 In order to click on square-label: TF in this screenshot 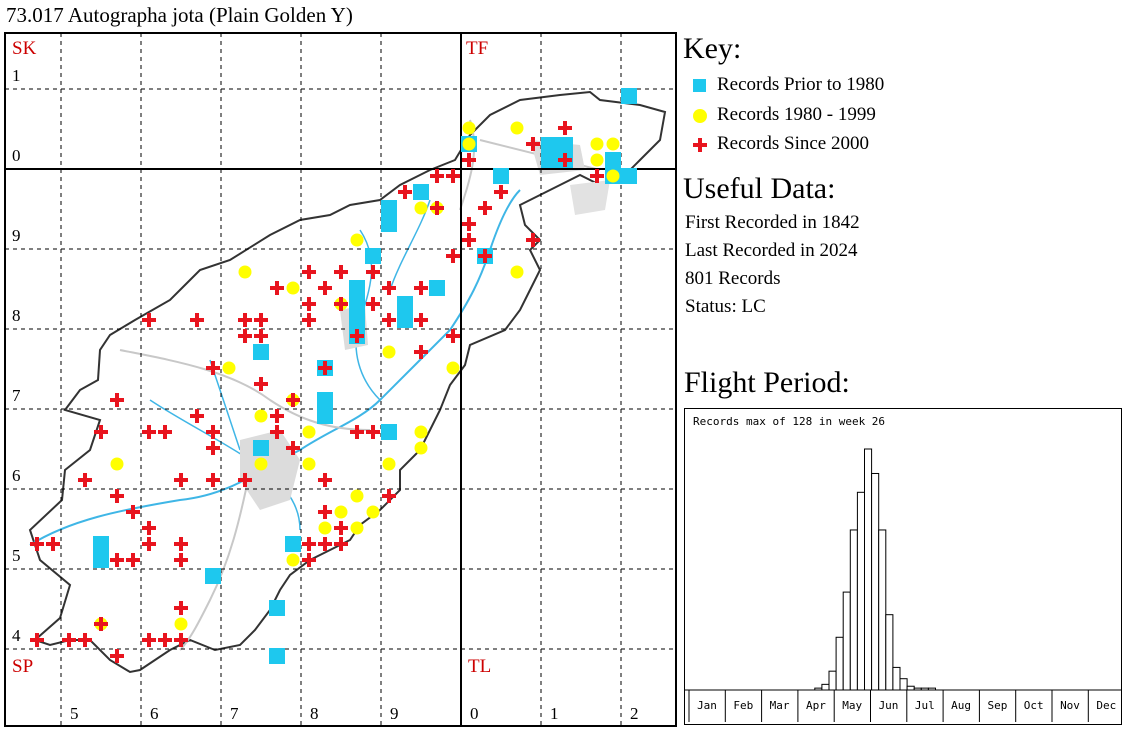, I will do `click(477, 48)`.